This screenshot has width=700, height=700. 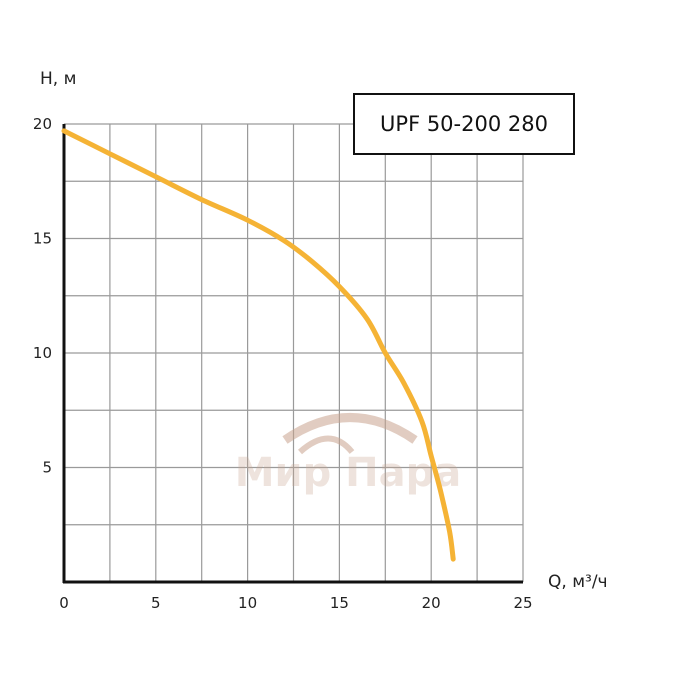 I want to click on y-tick-label: 10, so click(x=42, y=353).